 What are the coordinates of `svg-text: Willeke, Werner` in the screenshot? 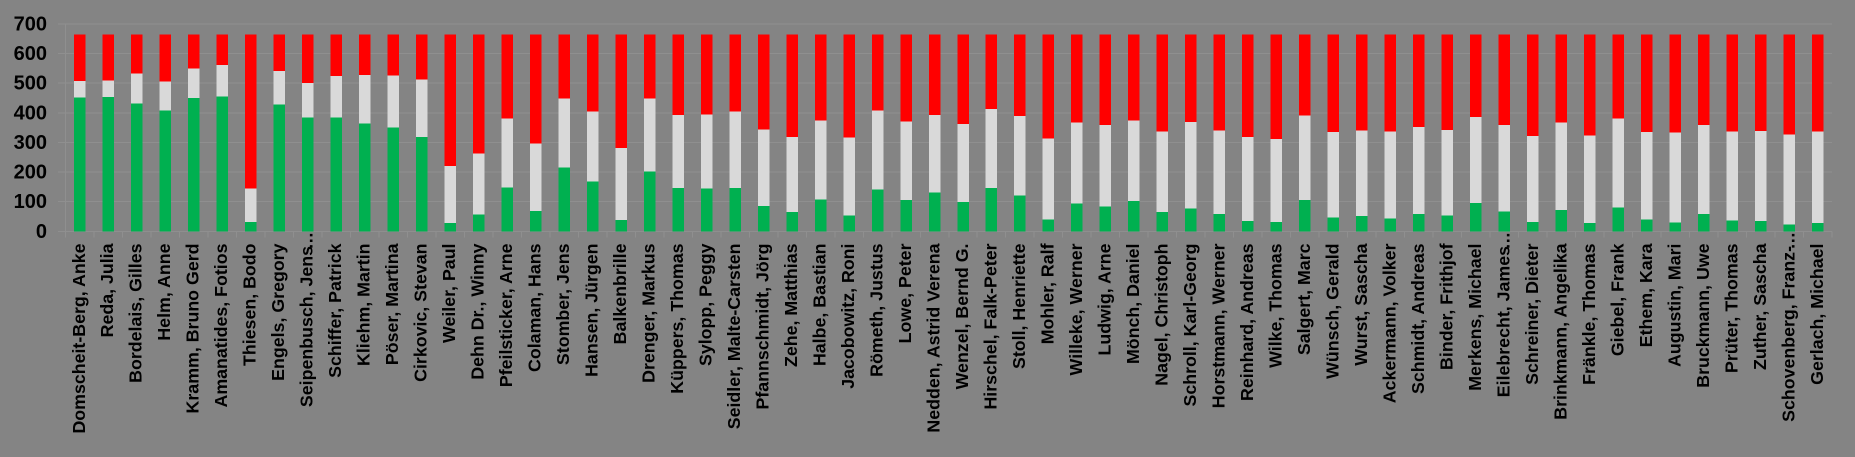 It's located at (1076, 309).